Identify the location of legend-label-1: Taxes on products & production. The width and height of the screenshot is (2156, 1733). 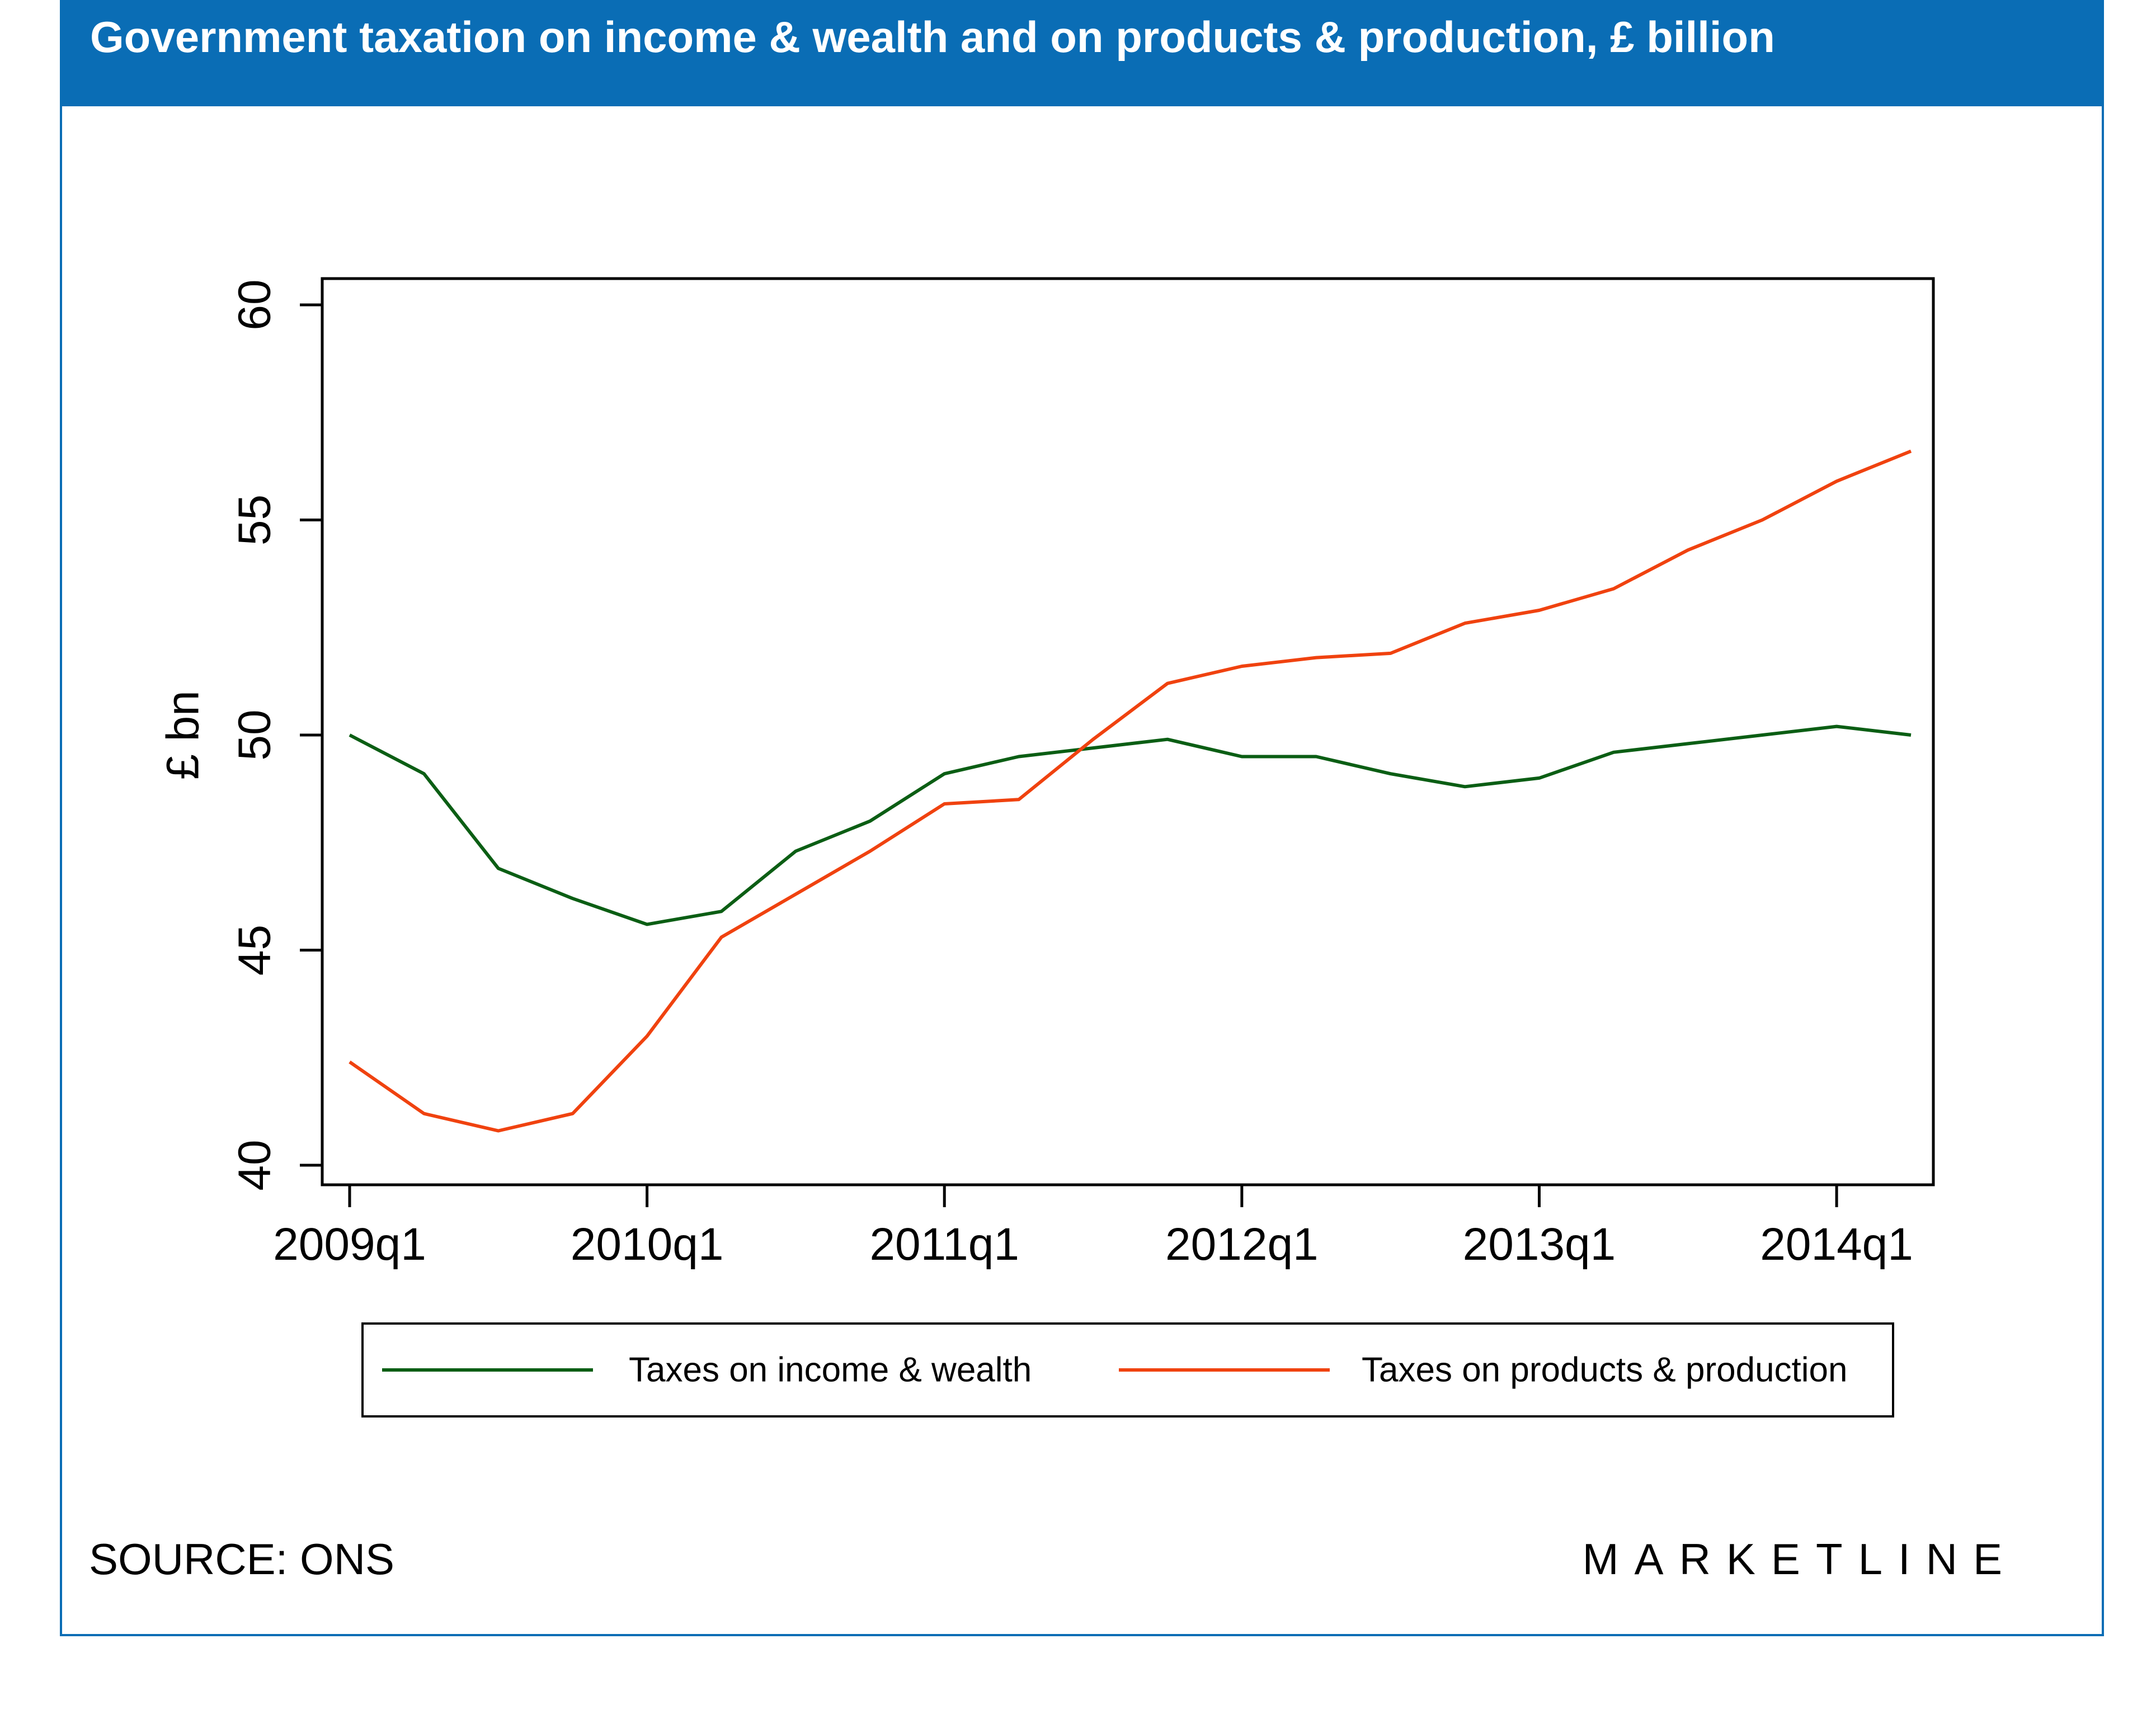
(1605, 1370).